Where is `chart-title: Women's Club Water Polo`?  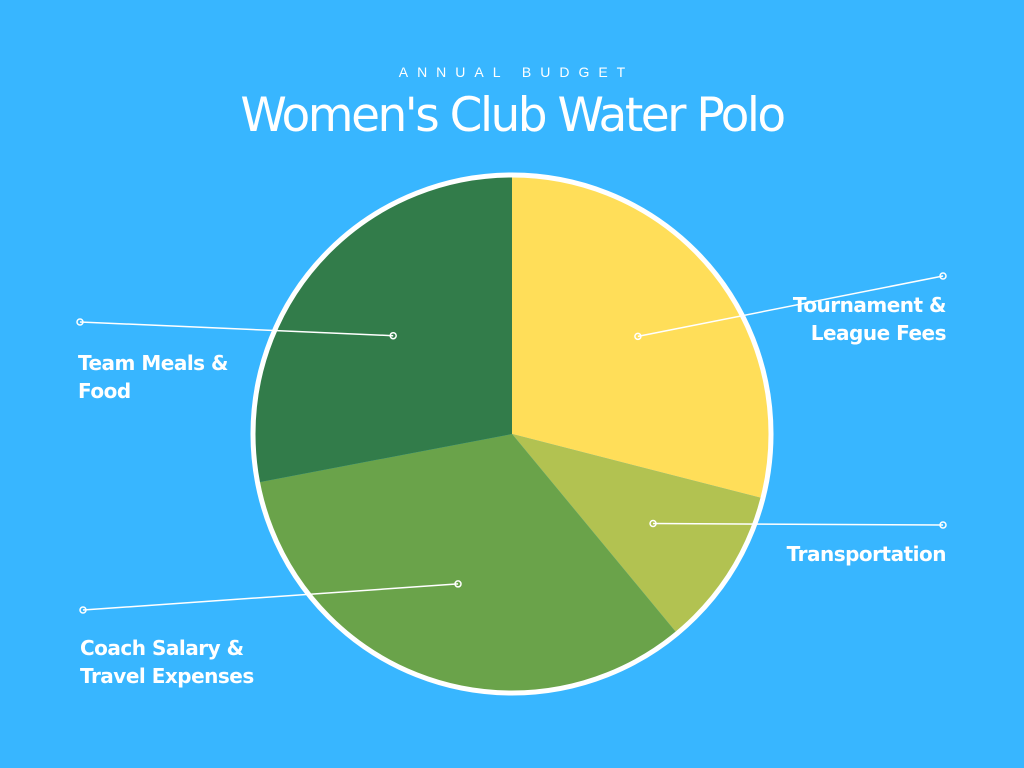 chart-title: Women's Club Water Polo is located at coordinates (513, 115).